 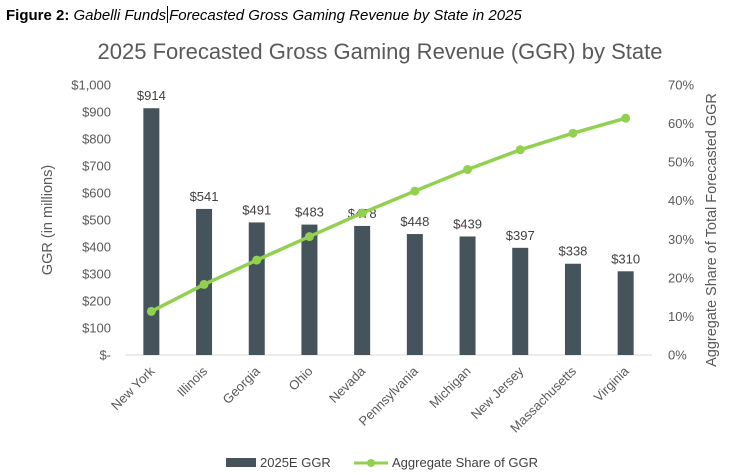 I want to click on y-tick-label: $900, so click(x=96, y=112).